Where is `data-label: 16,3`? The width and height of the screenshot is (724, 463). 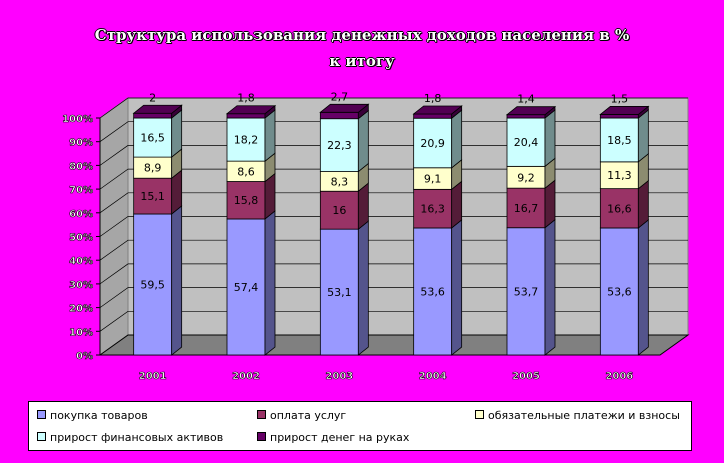
data-label: 16,3 is located at coordinates (432, 209).